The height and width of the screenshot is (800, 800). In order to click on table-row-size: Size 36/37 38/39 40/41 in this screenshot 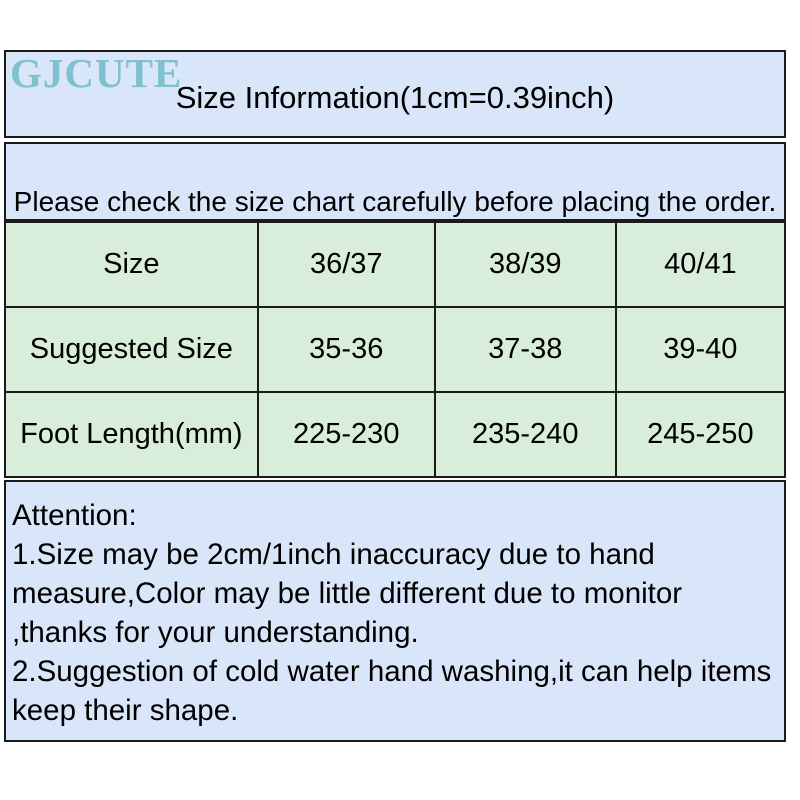, I will do `click(395, 264)`.